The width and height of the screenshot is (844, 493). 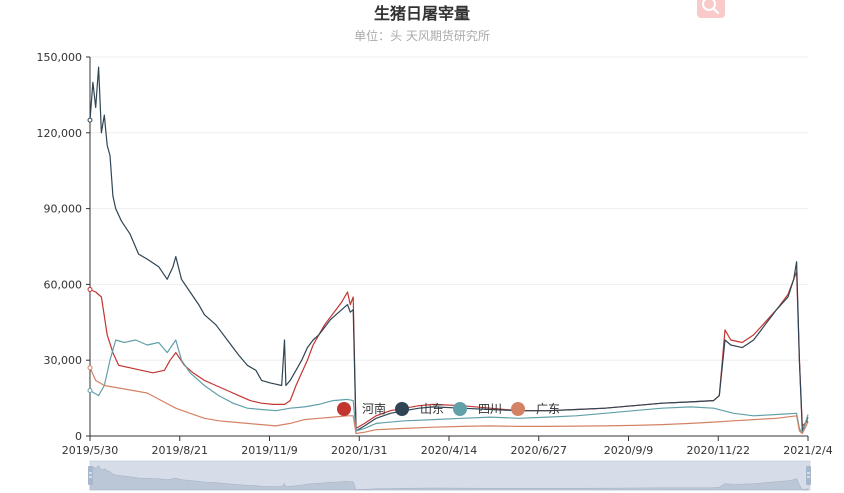 I want to click on x-tick-label: 2019/11/9, so click(x=269, y=450).